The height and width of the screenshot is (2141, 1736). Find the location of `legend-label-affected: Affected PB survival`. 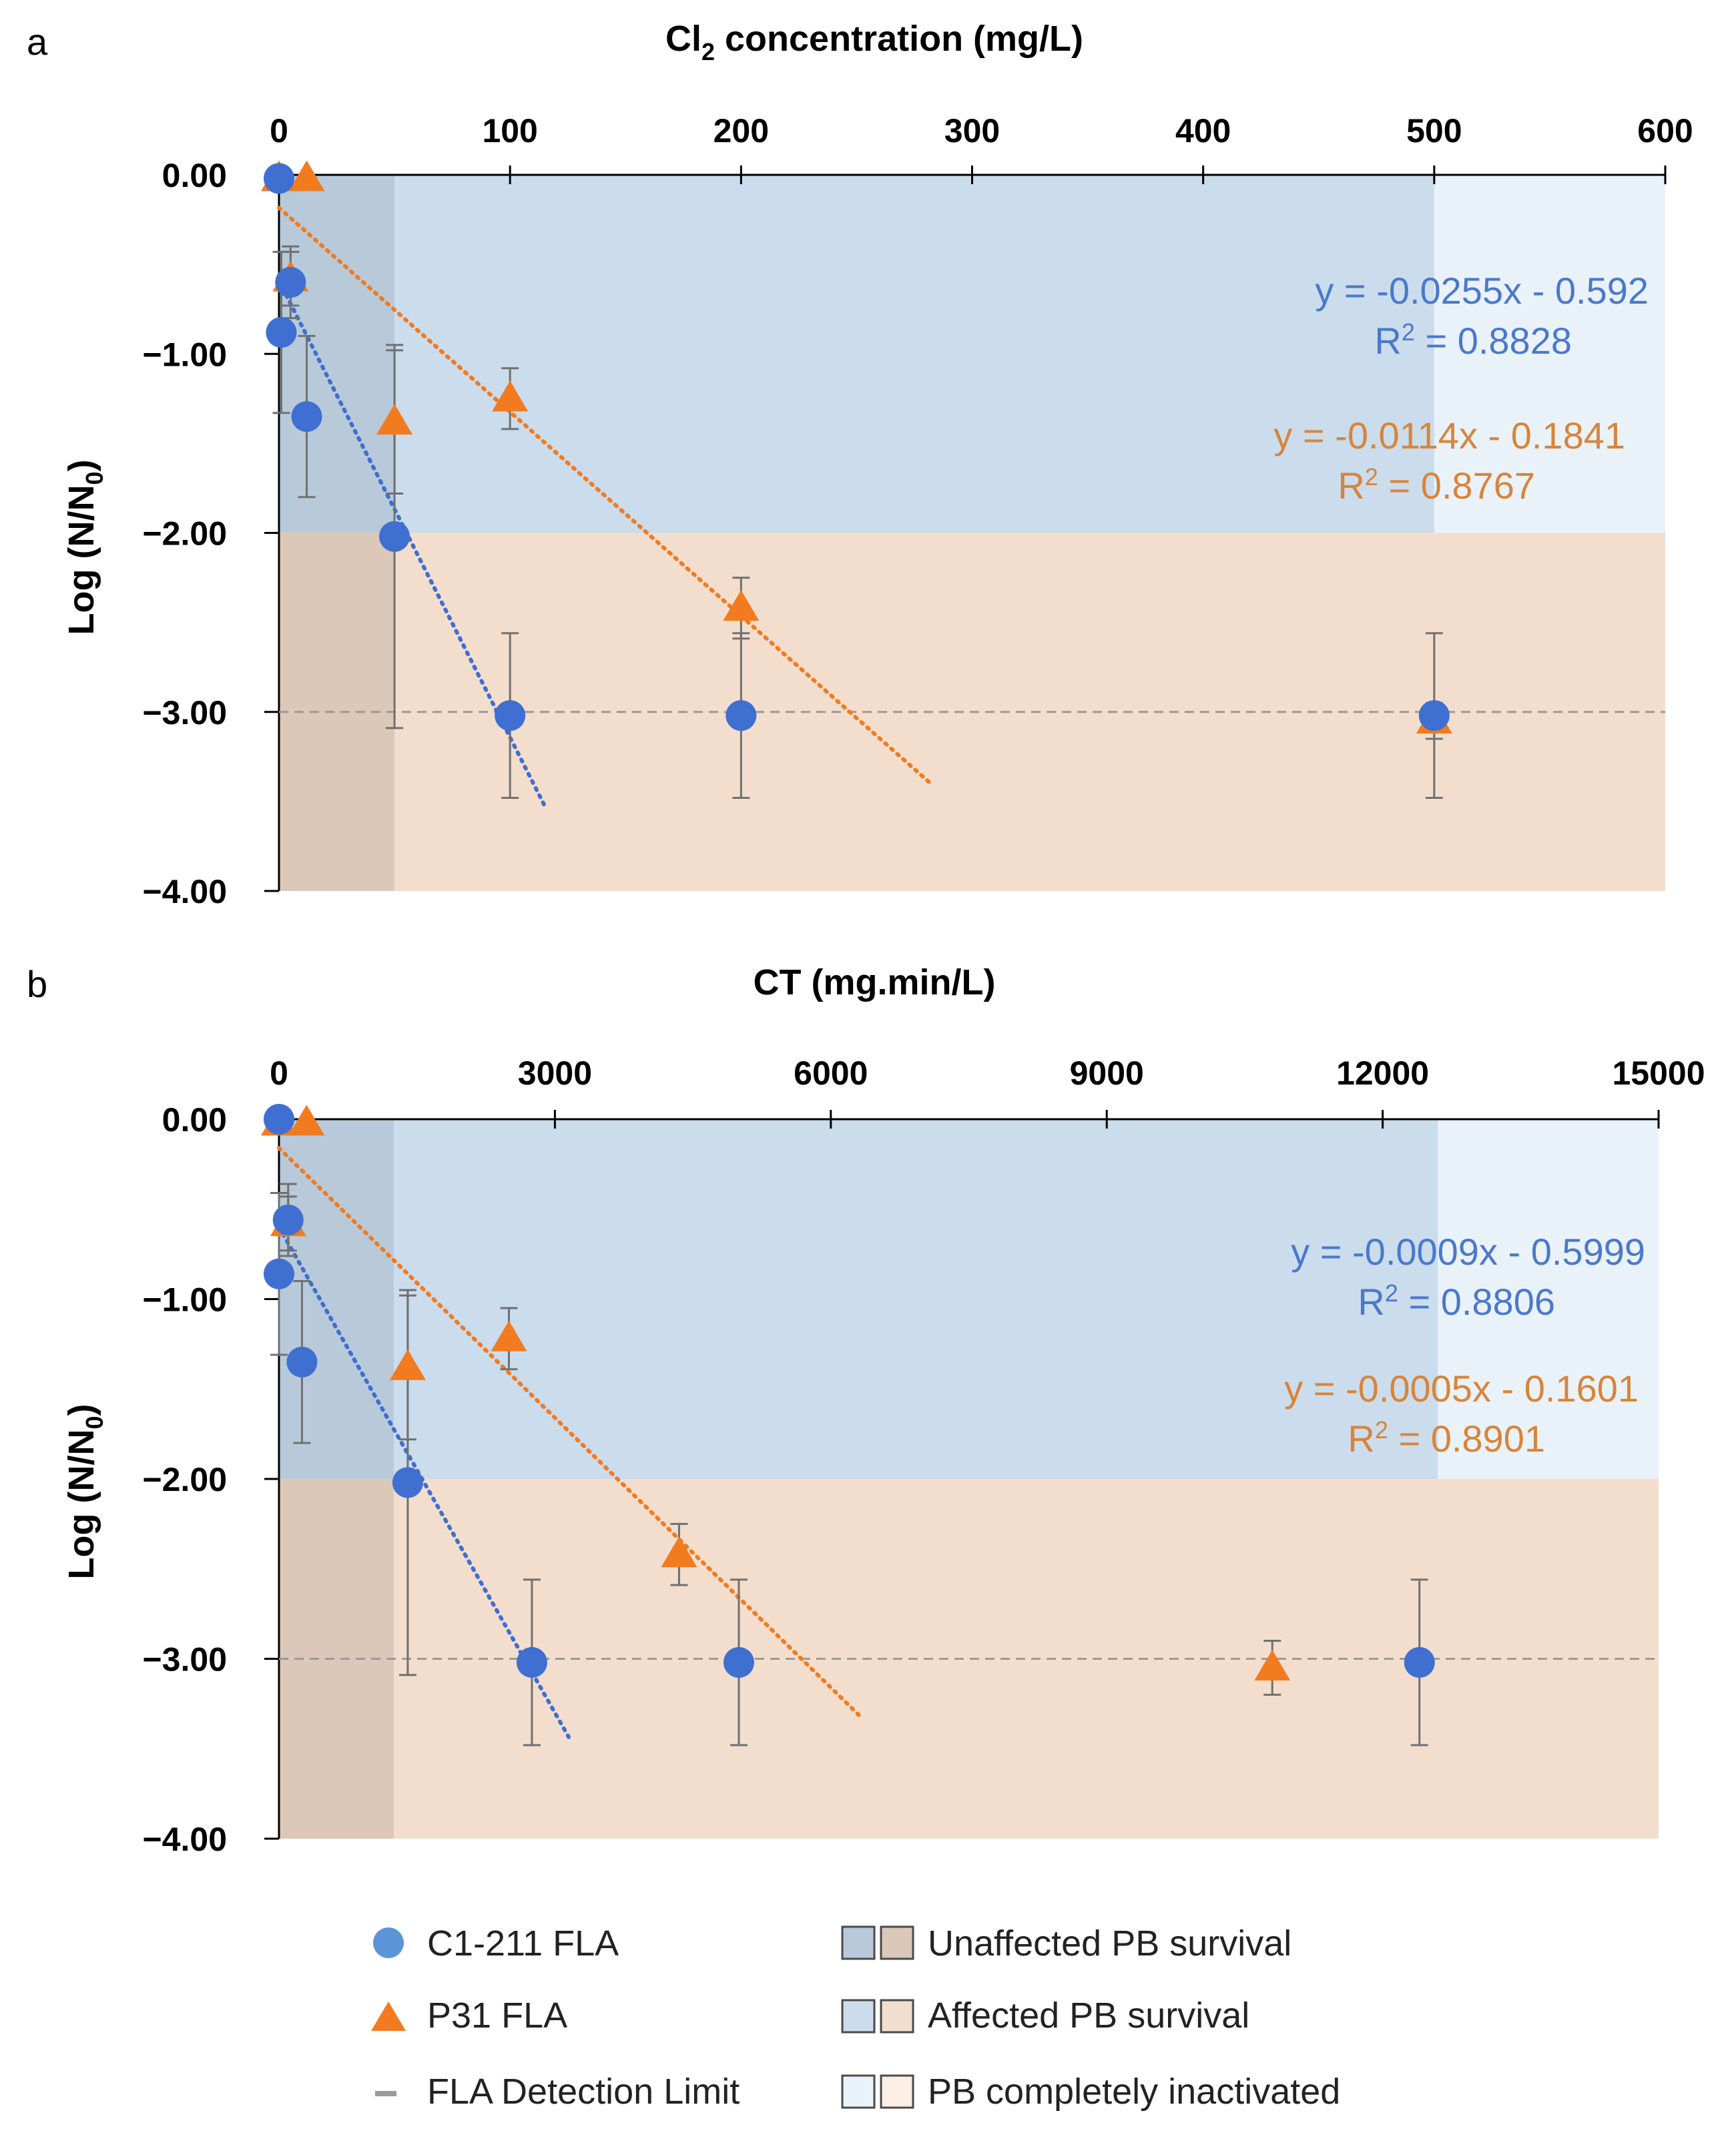

legend-label-affected: Affected PB survival is located at coordinates (1088, 2016).